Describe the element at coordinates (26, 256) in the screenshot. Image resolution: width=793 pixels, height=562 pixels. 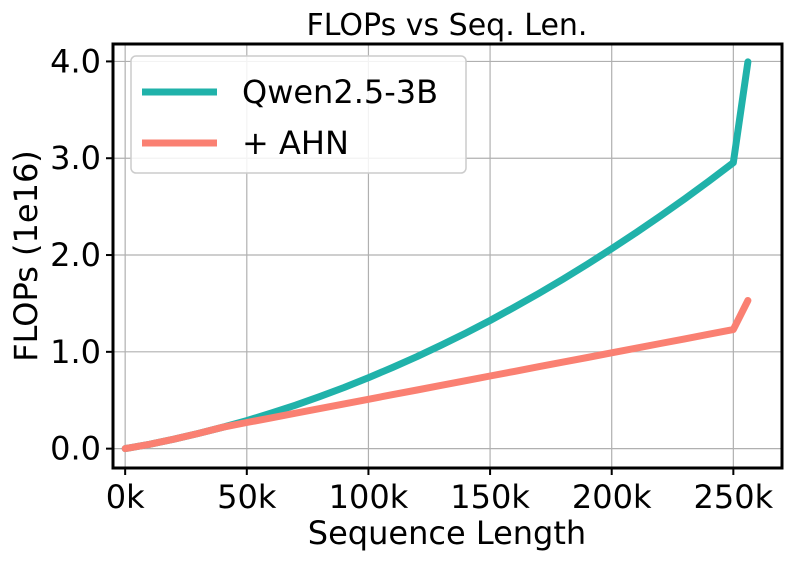
I see `y-axis-label: FLOPs (1e16)` at that location.